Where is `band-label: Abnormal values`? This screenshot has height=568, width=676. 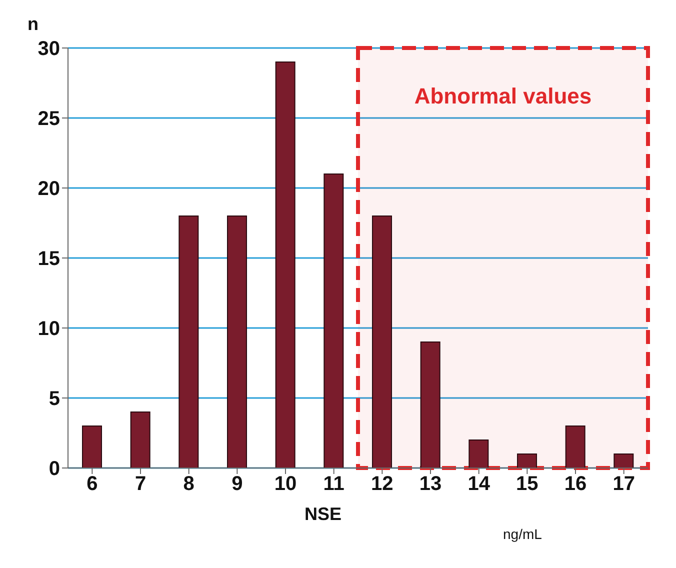 band-label: Abnormal values is located at coordinates (503, 96).